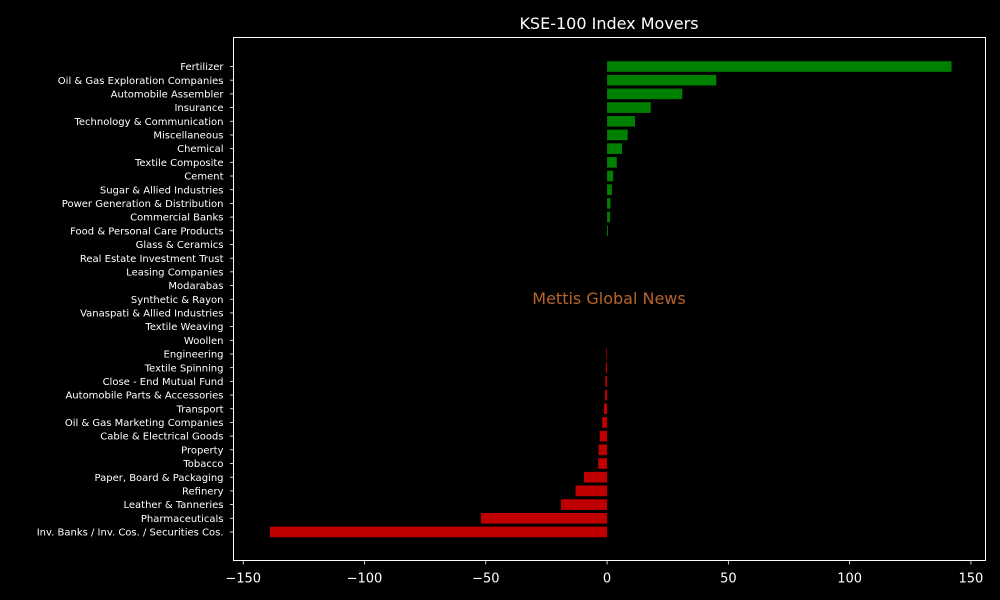 This screenshot has width=1000, height=600. I want to click on category-label: Vanaspati & Allied Industries, so click(151, 314).